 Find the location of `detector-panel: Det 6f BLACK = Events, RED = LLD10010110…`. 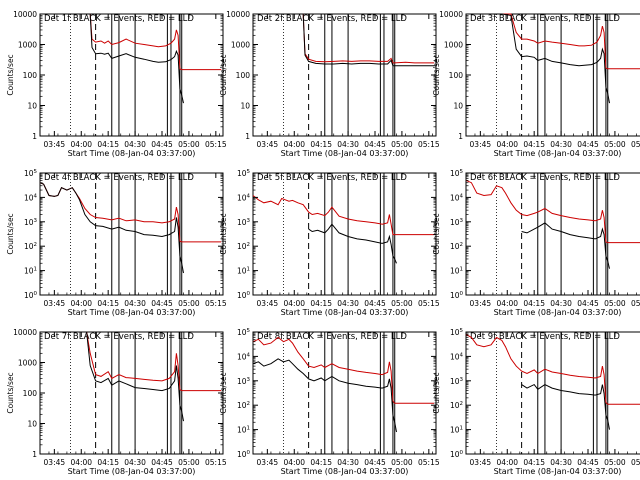

detector-panel: Det 6f BLACK = Events, RED = LLD10010110… is located at coordinates (536, 243).